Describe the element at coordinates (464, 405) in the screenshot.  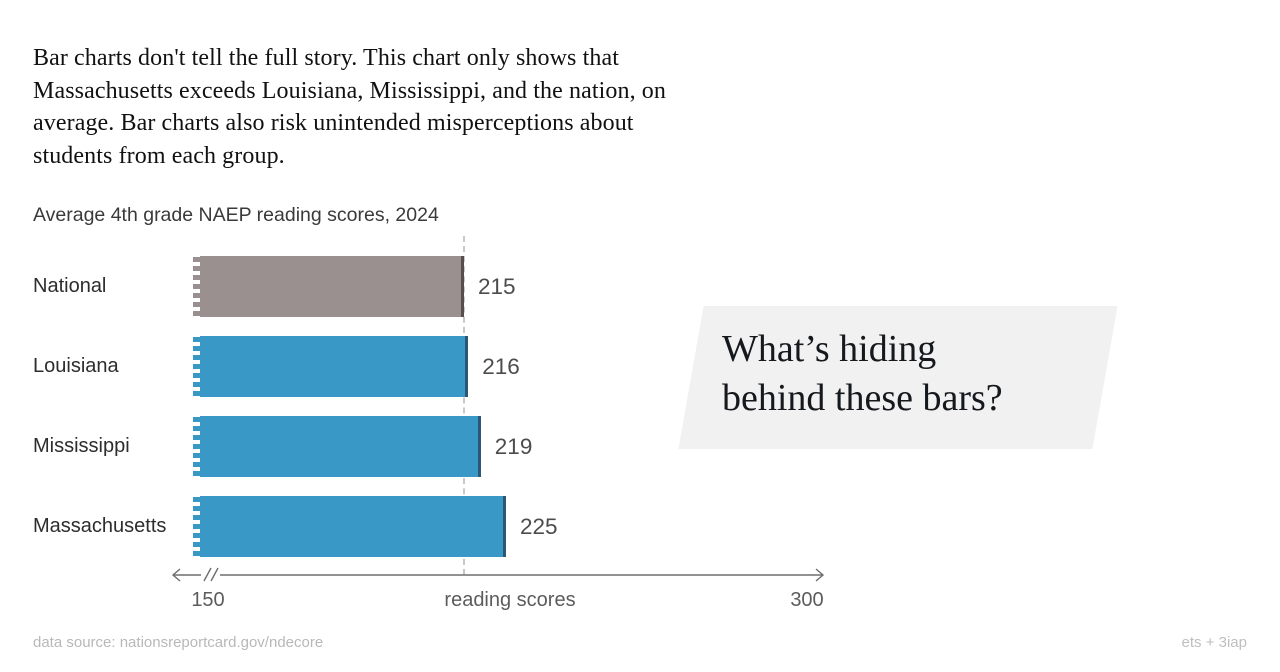
I see `reference-line` at that location.